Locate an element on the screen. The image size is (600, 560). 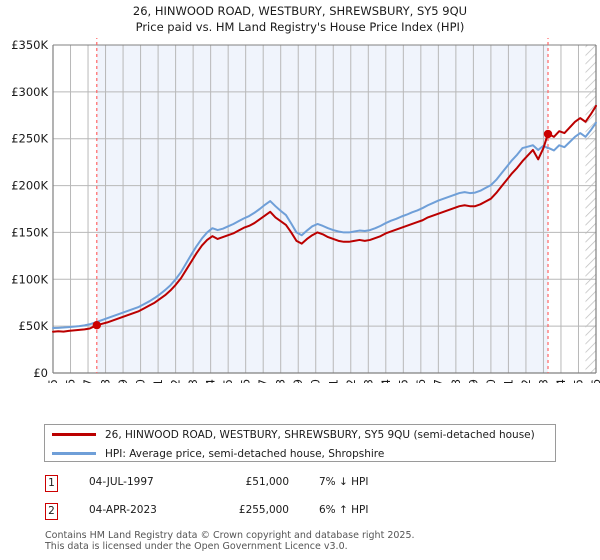
svg-text: 2017 is located at coordinates (438, 381).